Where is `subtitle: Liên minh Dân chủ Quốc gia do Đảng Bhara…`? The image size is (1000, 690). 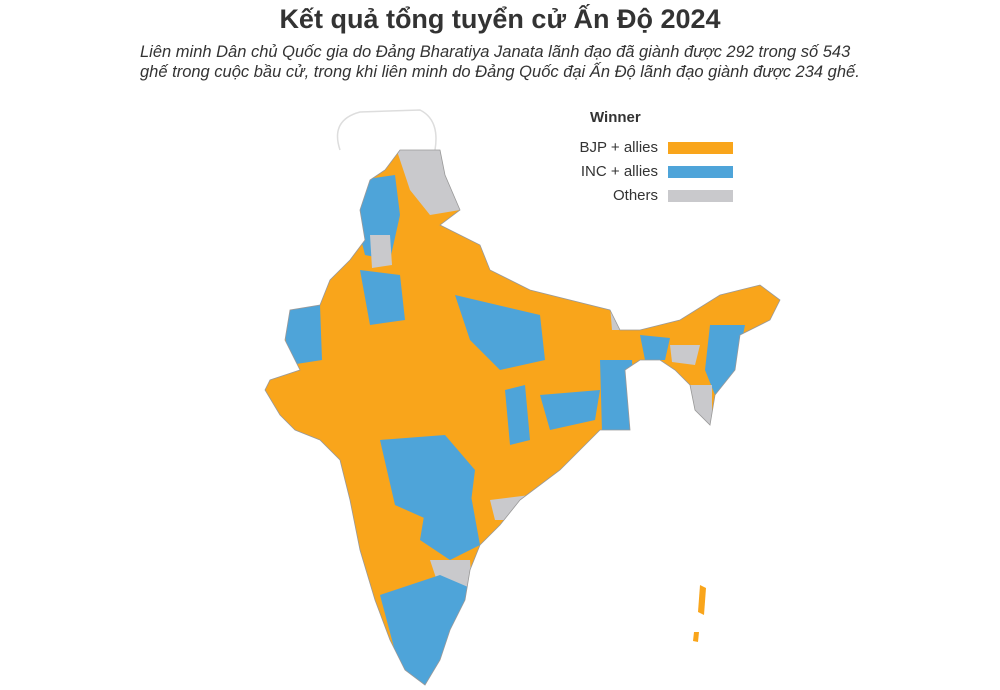 subtitle: Liên minh Dân chủ Quốc gia do Đảng Bhara… is located at coordinates (500, 62).